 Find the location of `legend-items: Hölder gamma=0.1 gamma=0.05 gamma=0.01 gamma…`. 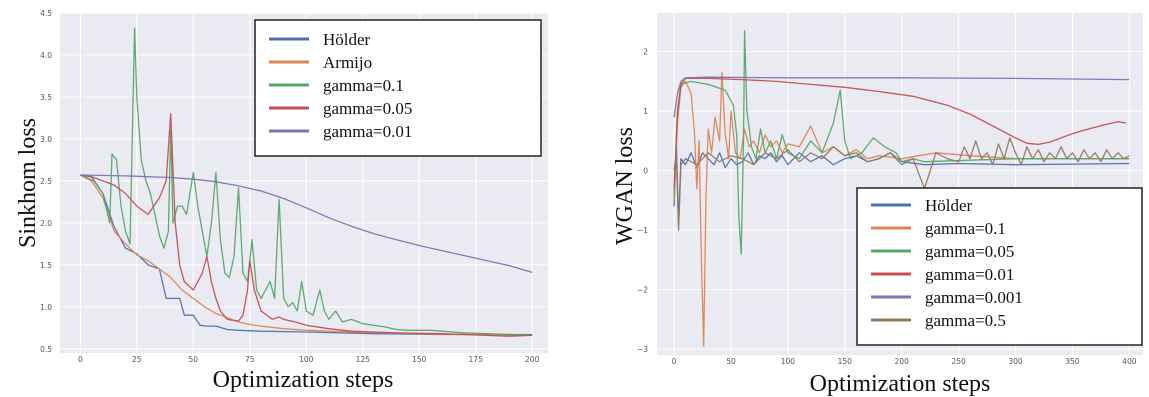

legend-items: Hölder gamma=0.1 gamma=0.05 gamma=0.01 gamma… is located at coordinates (947, 263).